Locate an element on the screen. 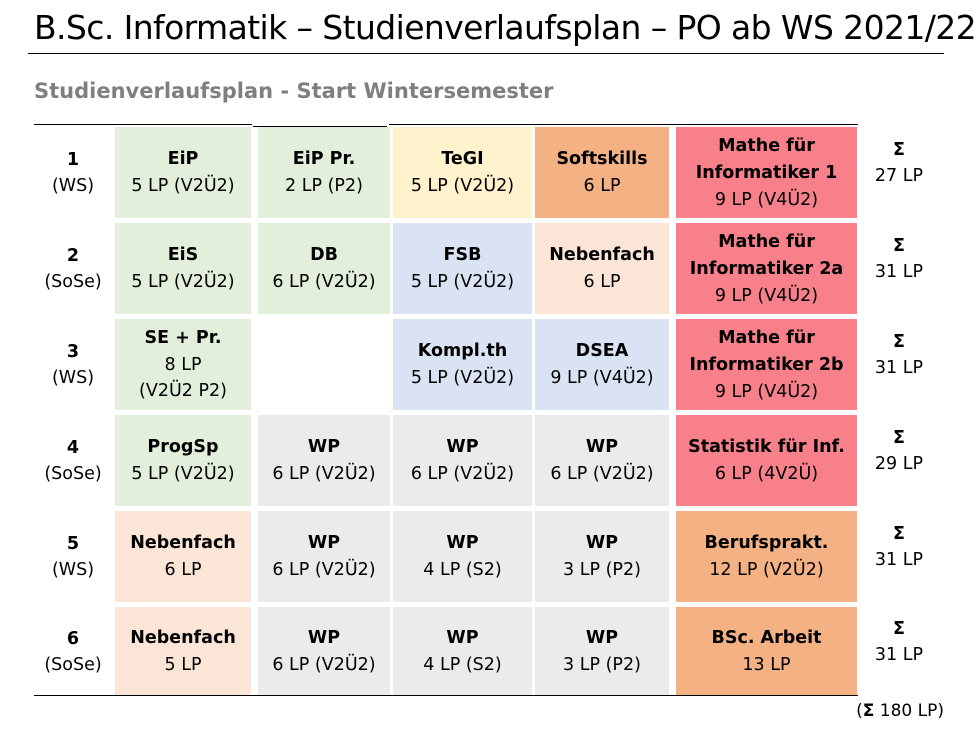 This screenshot has width=976, height=750. total-open-paren: ( is located at coordinates (859, 711).